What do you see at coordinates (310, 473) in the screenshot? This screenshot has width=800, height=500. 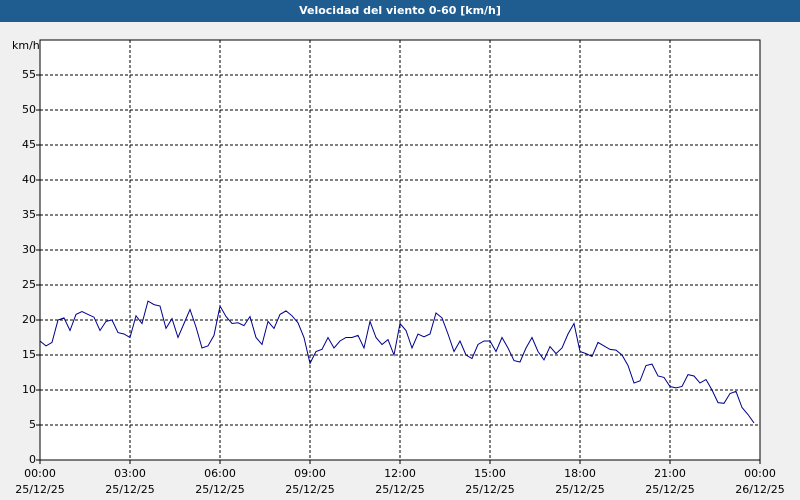 I see `x-tick-label: 09:00` at bounding box center [310, 473].